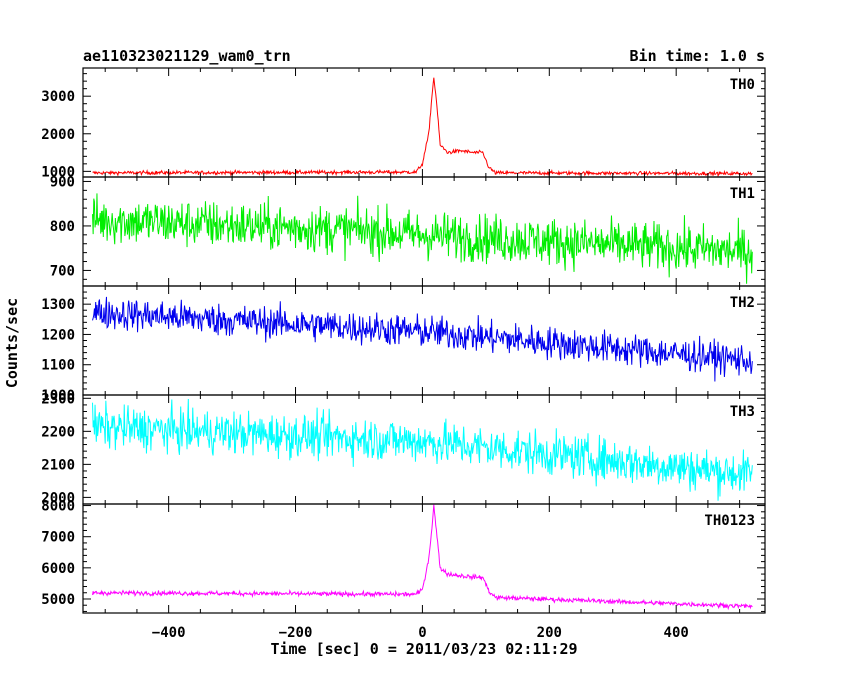 This screenshot has width=850, height=680. What do you see at coordinates (742, 303) in the screenshot?
I see `panel-label: TH2` at bounding box center [742, 303].